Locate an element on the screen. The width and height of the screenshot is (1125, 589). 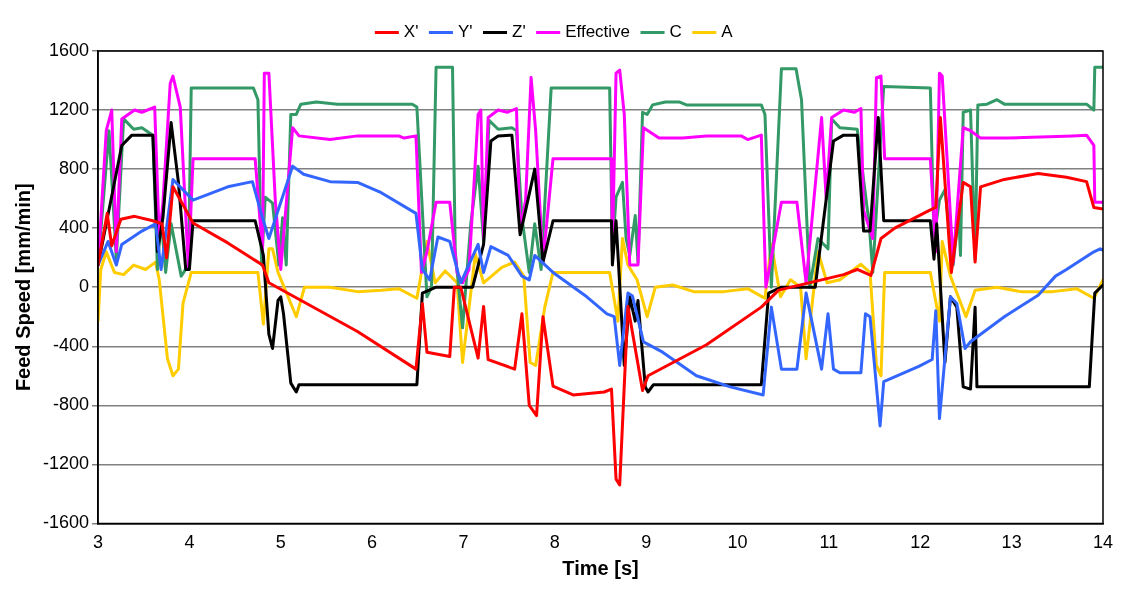
y-tick-label: -400 is located at coordinates (71, 345).